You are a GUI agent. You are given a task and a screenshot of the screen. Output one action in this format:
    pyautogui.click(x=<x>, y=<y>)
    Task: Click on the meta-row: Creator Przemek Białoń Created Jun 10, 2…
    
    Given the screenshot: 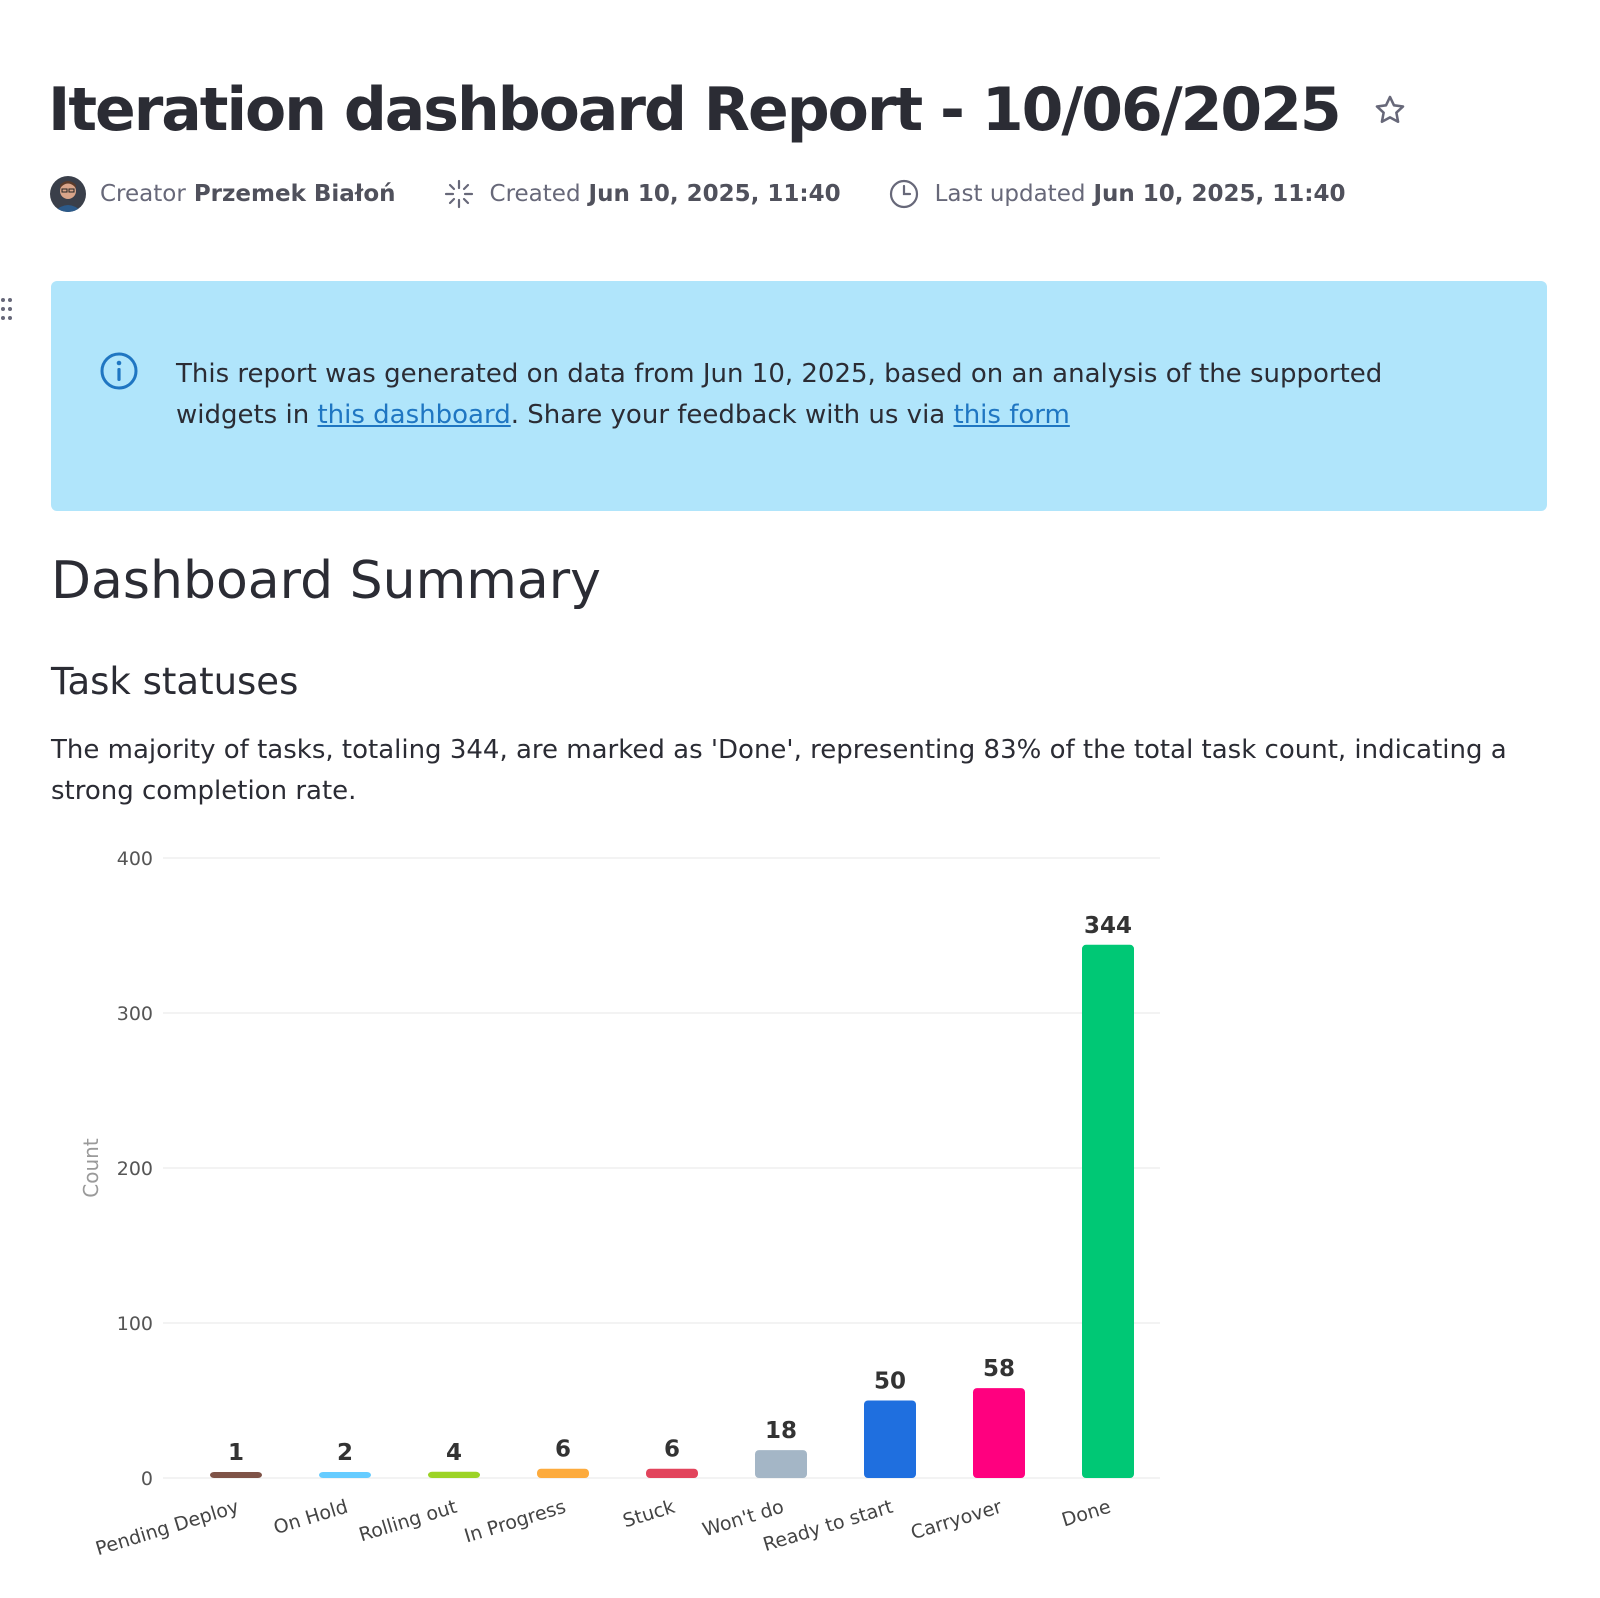 What is the action you would take?
    pyautogui.click(x=721, y=194)
    